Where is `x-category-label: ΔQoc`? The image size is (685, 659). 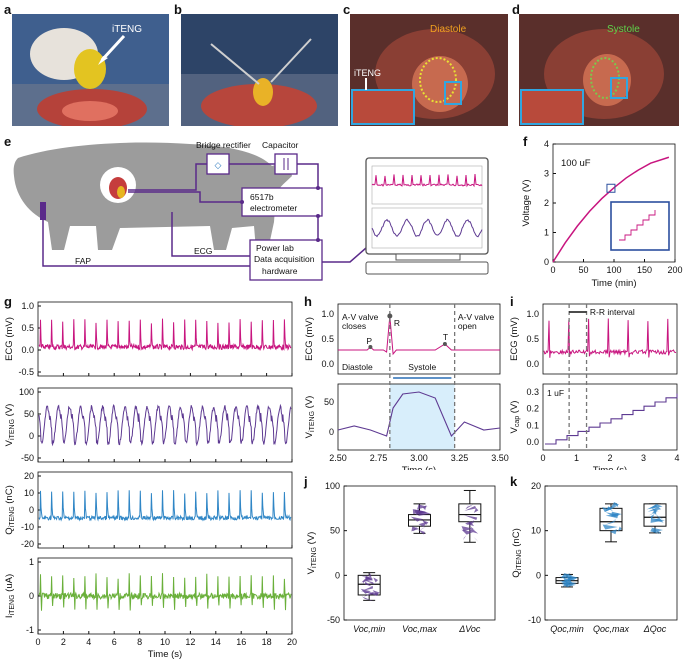
x-category-label: ΔQoc is located at coordinates (655, 629).